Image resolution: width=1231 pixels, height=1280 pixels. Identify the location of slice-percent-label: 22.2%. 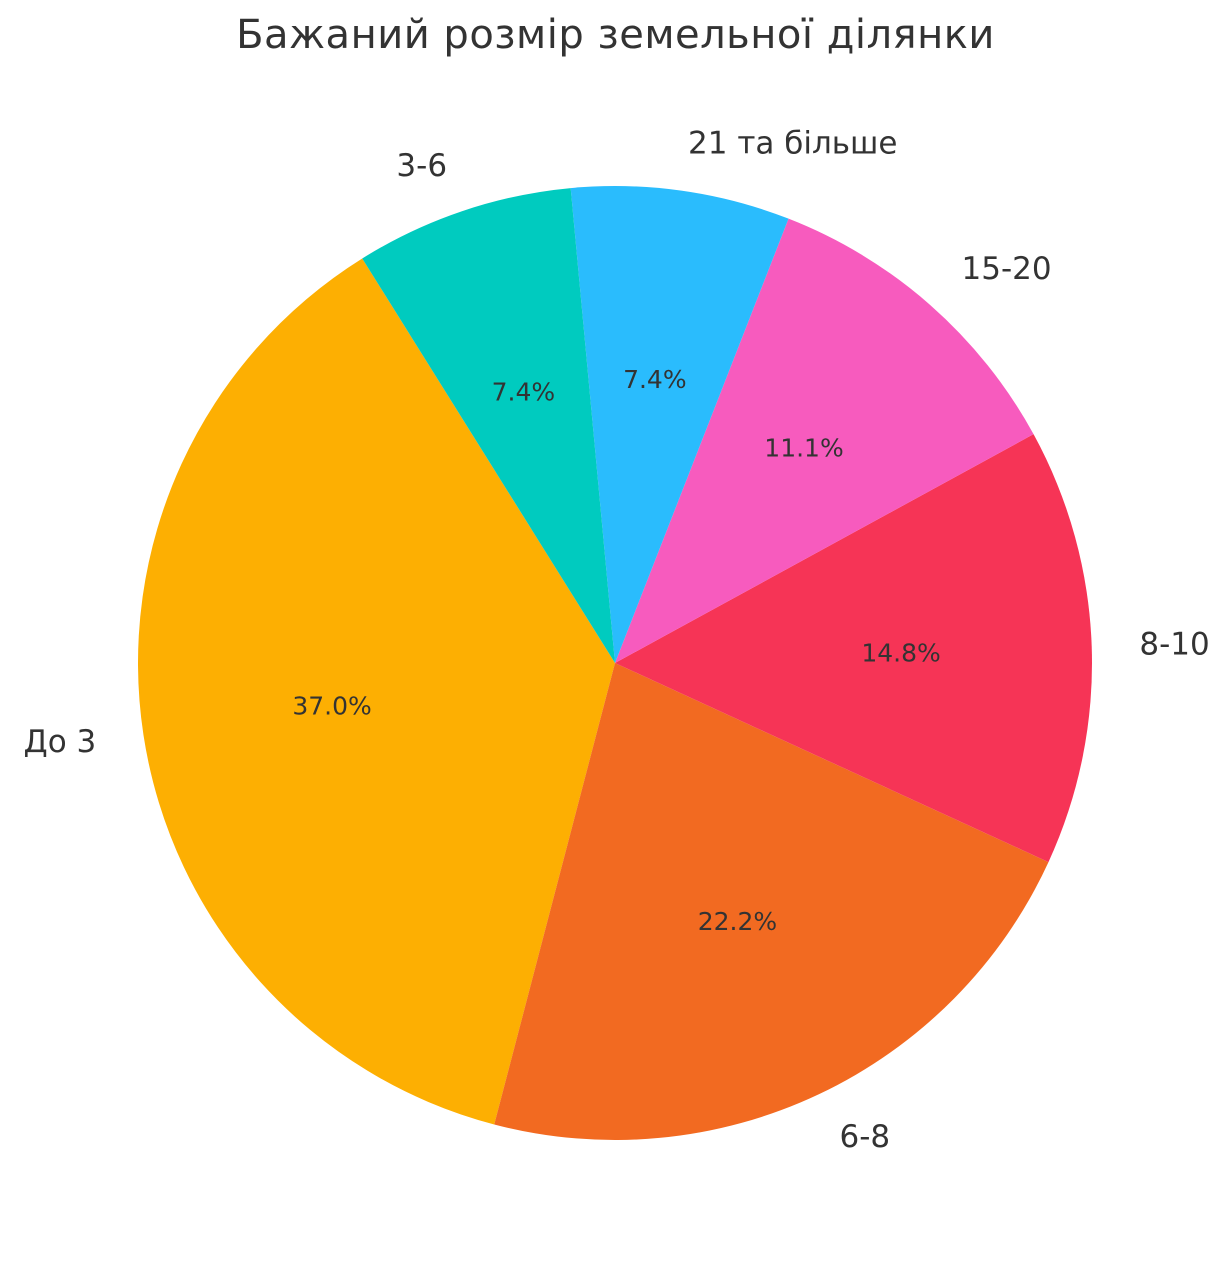
(737, 921).